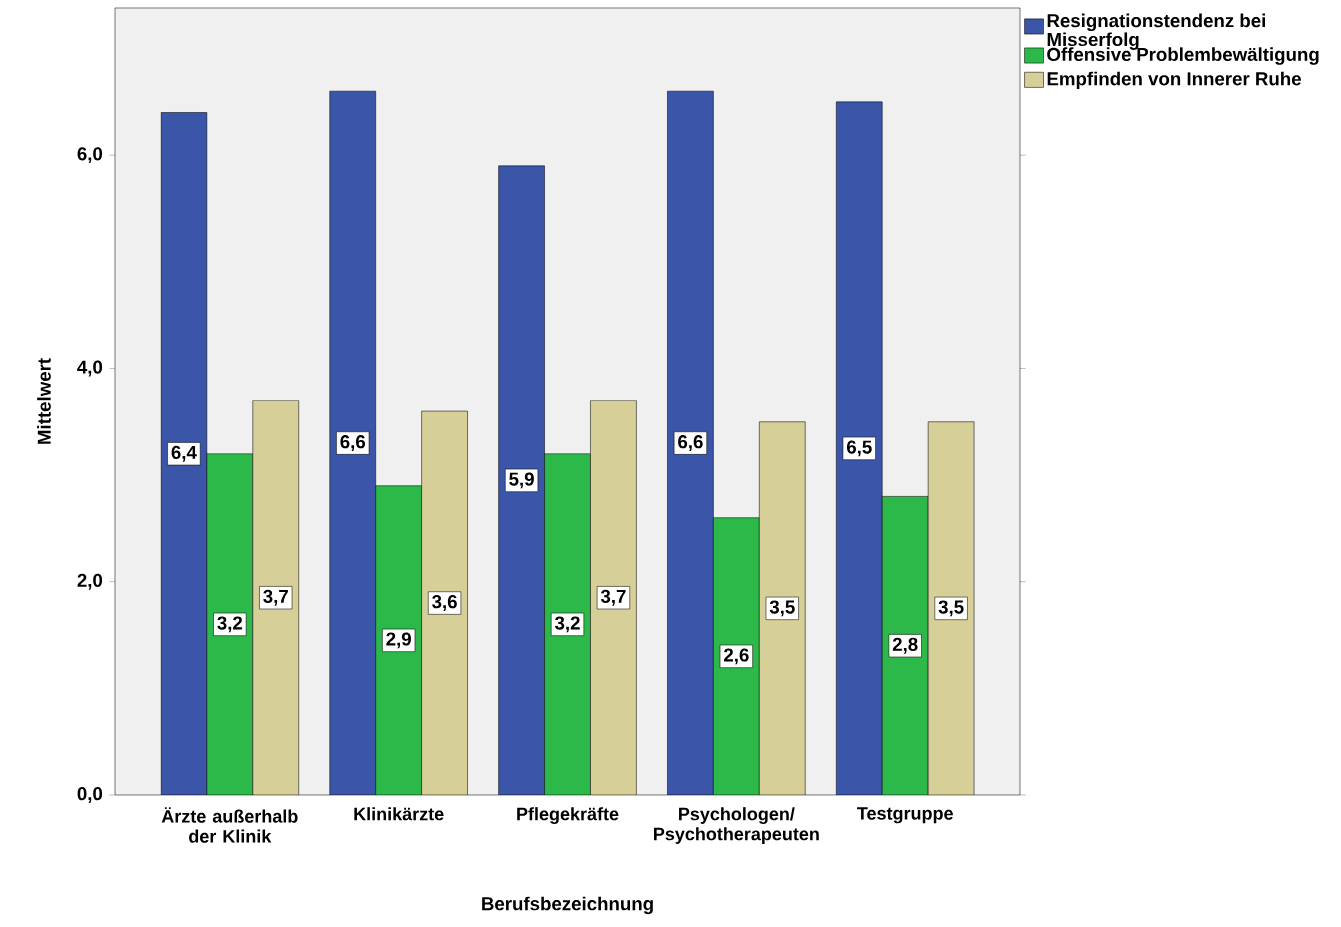  I want to click on data-label: 3,6, so click(444, 603).